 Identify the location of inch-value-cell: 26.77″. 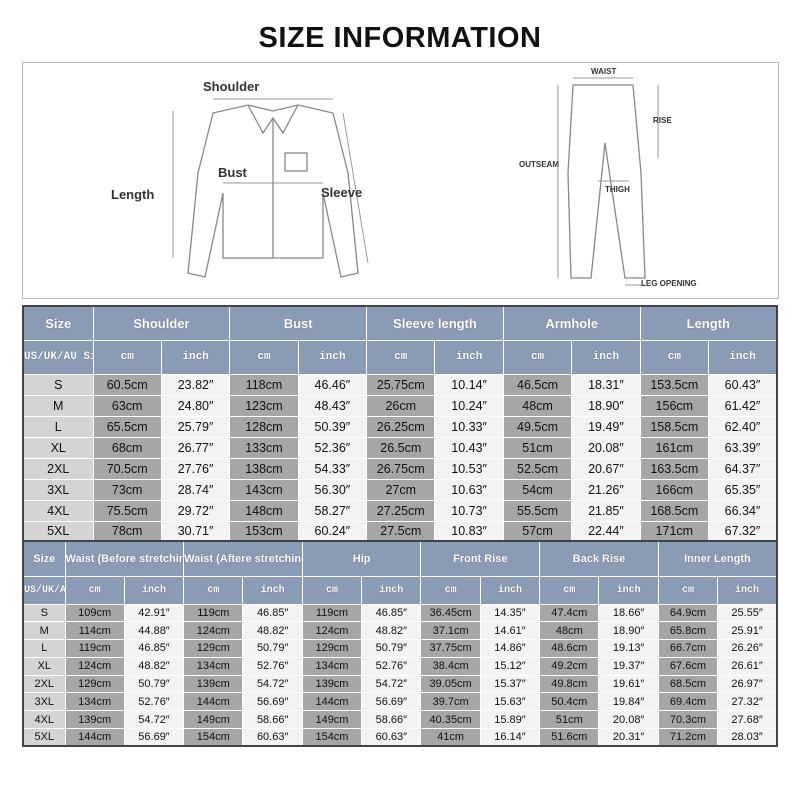
(195, 447).